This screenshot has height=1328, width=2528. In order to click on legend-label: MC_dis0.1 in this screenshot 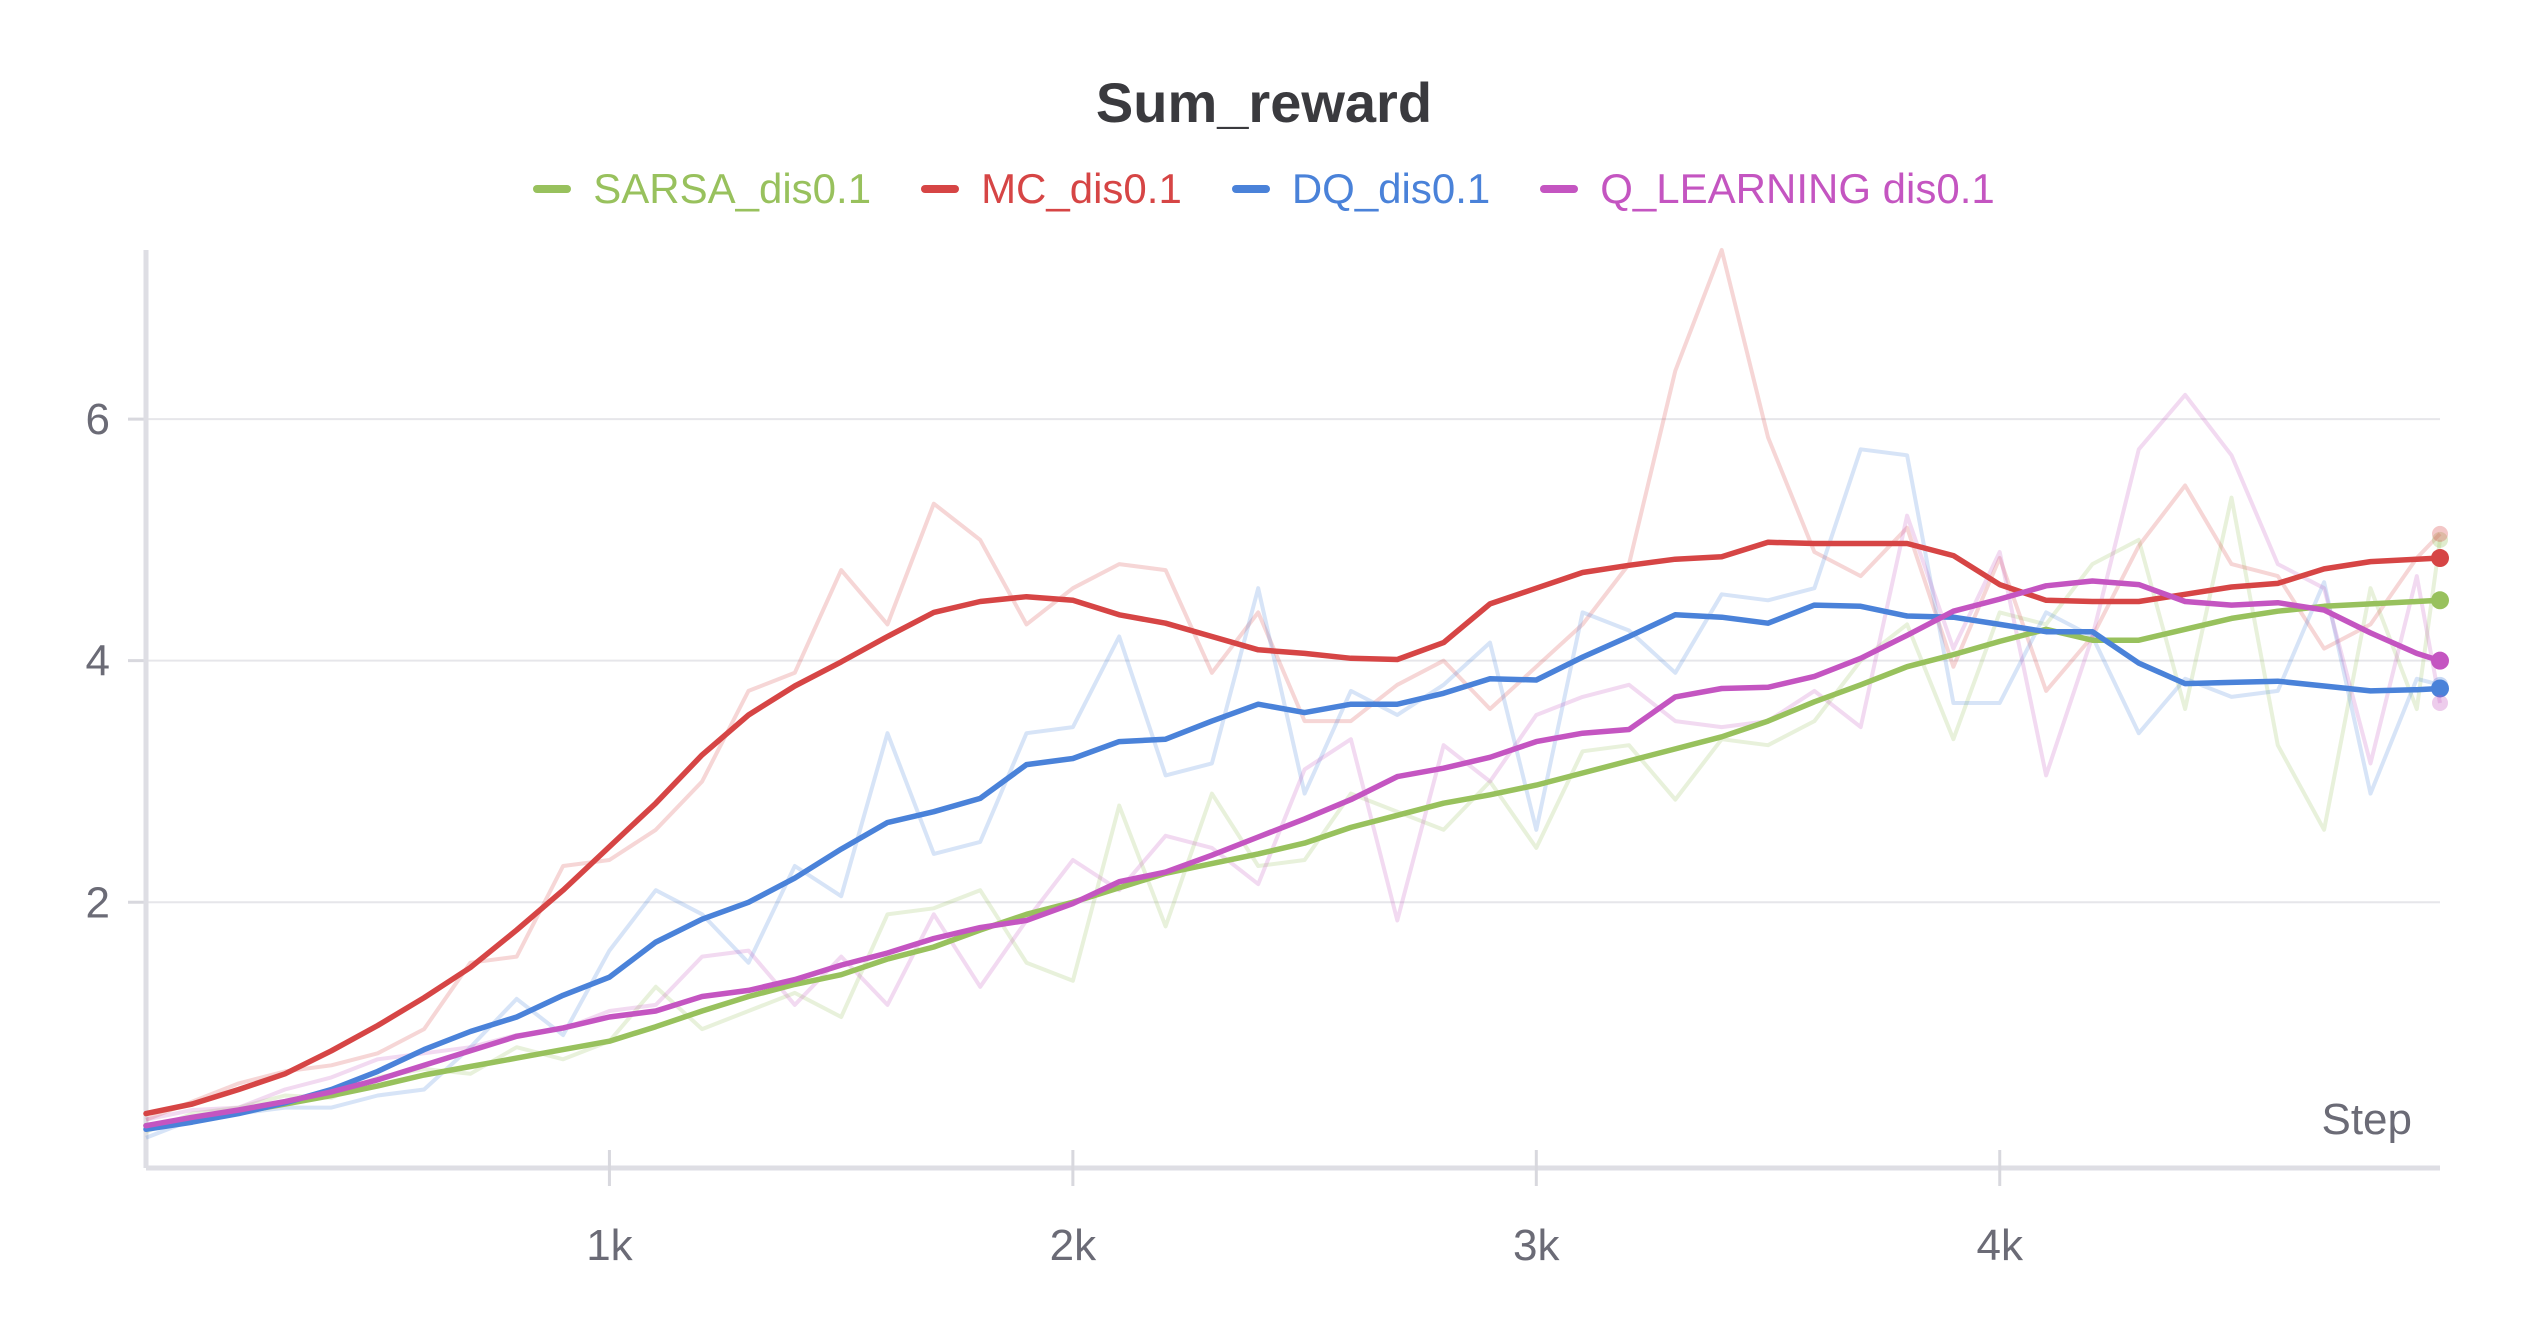, I will do `click(1081, 188)`.